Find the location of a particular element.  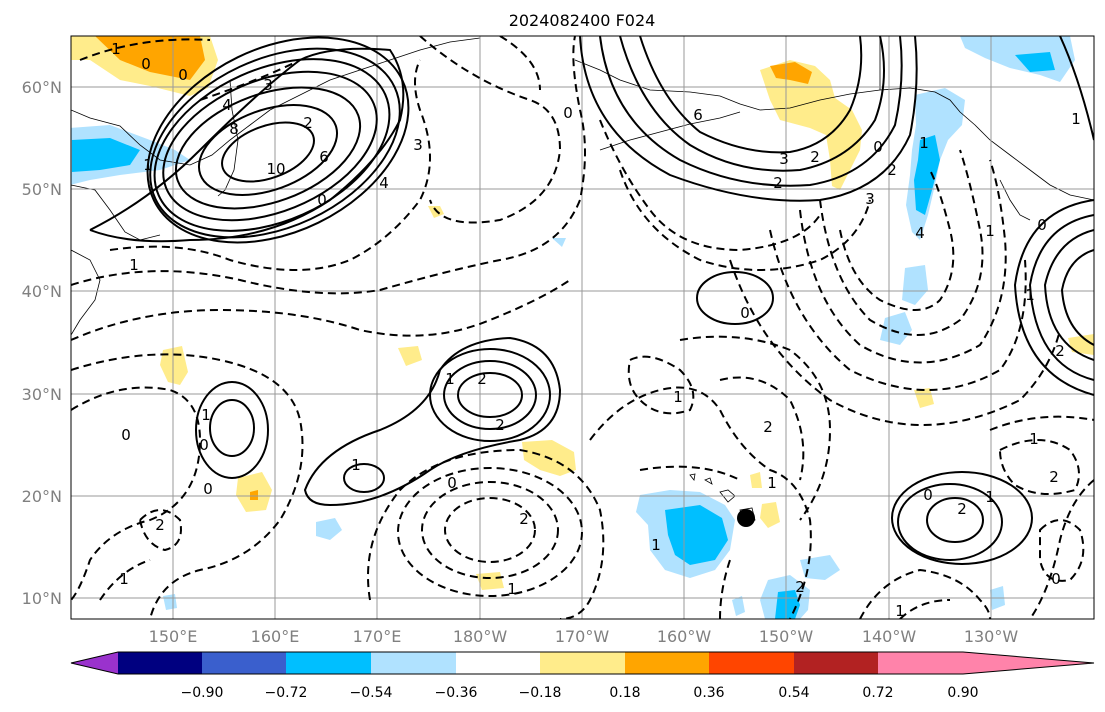

location-marker is located at coordinates (746, 518).